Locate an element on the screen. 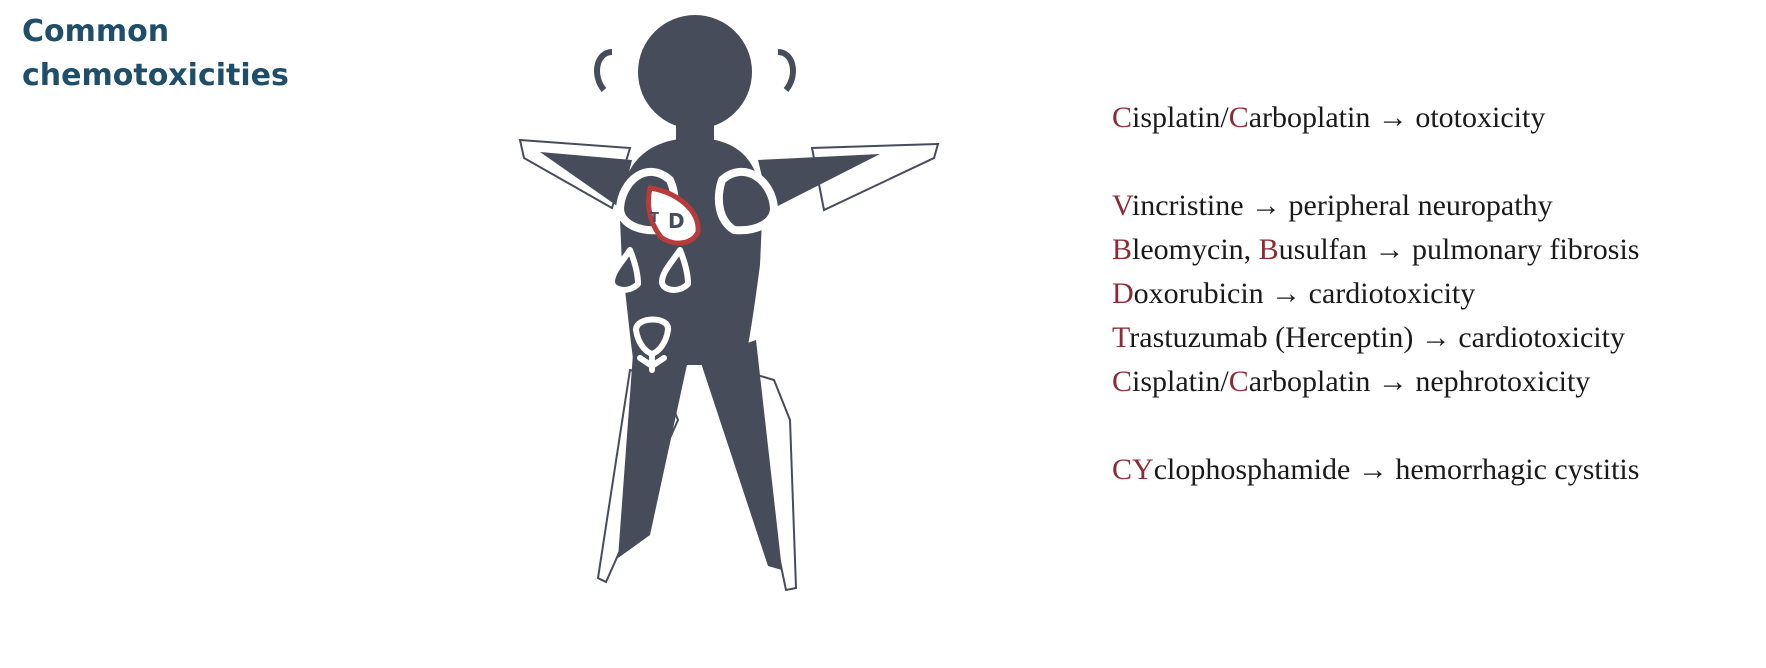 Image resolution: width=1766 pixels, height=668 pixels. title-line-2: chemotoxicities is located at coordinates (155, 75).